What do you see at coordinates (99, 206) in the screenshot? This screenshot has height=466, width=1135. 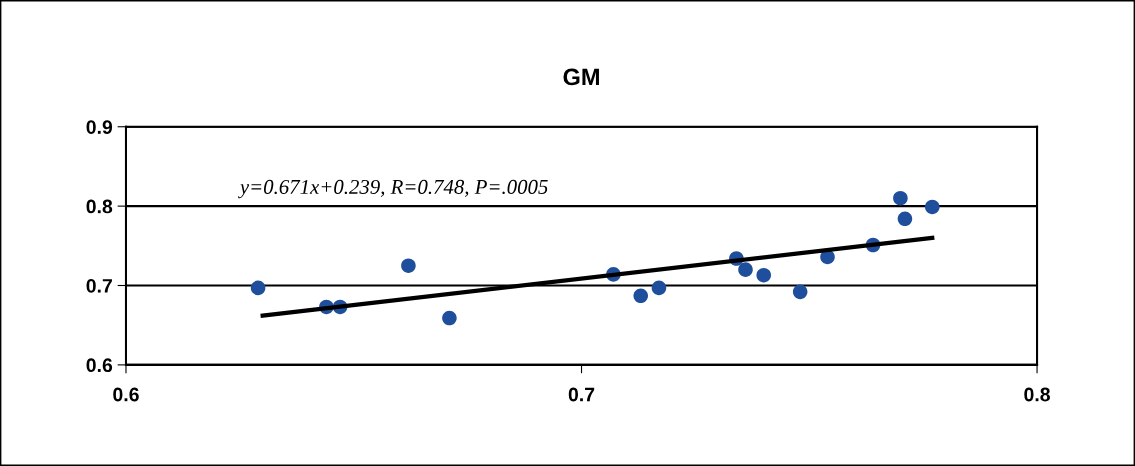 I see `y-tick-label: 0.8` at bounding box center [99, 206].